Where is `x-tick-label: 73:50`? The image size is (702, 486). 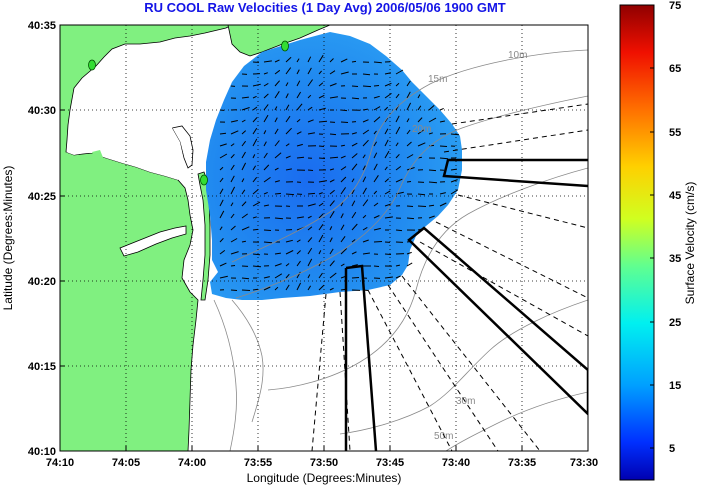
x-tick-label: 73:50 is located at coordinates (324, 463).